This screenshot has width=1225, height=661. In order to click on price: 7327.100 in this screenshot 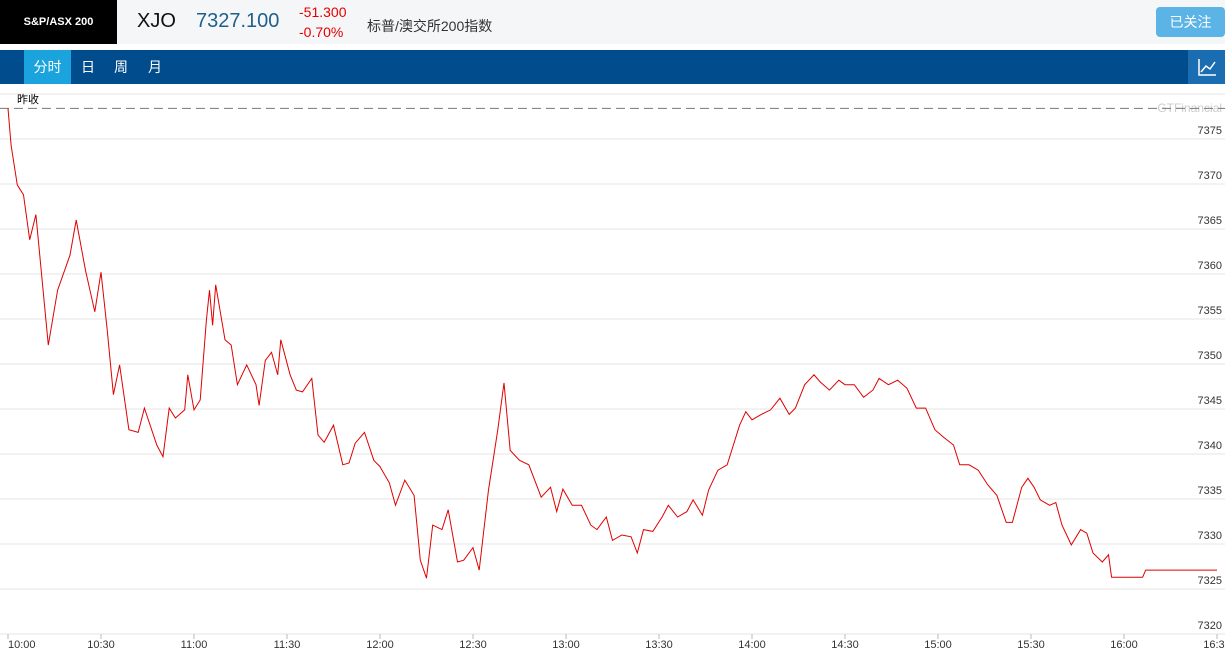, I will do `click(238, 21)`.